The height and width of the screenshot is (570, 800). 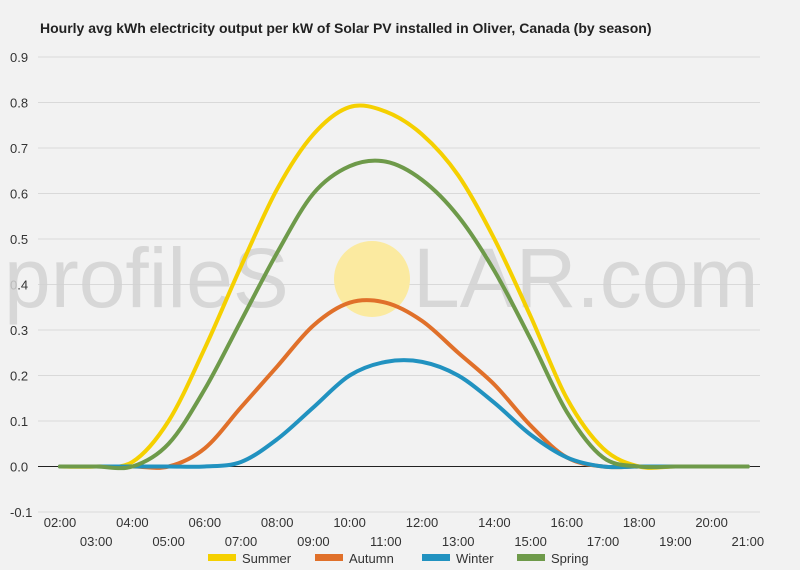 I want to click on x-tick-label: 16:00, so click(x=567, y=522).